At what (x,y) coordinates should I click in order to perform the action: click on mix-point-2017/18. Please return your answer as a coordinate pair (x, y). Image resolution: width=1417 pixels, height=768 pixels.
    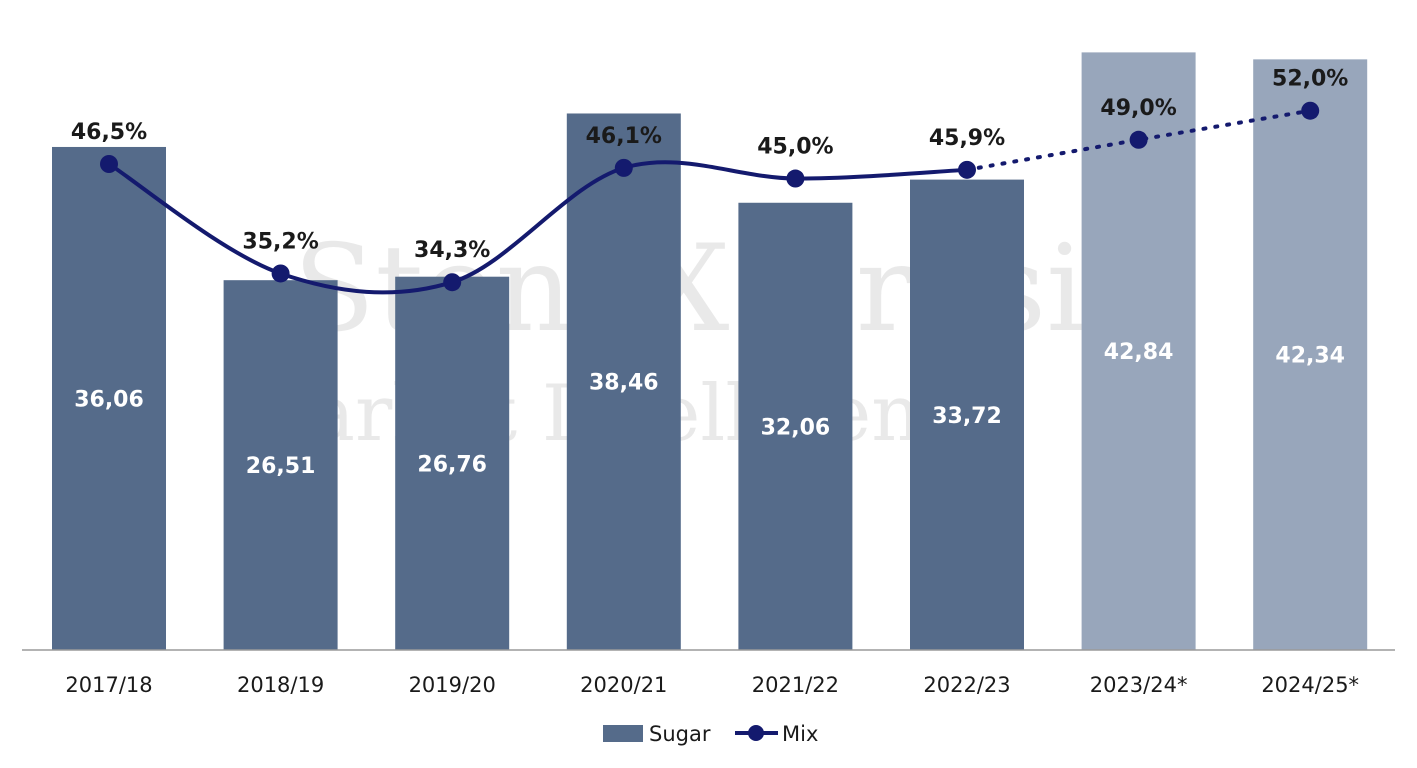
    Looking at the image, I should click on (109, 164).